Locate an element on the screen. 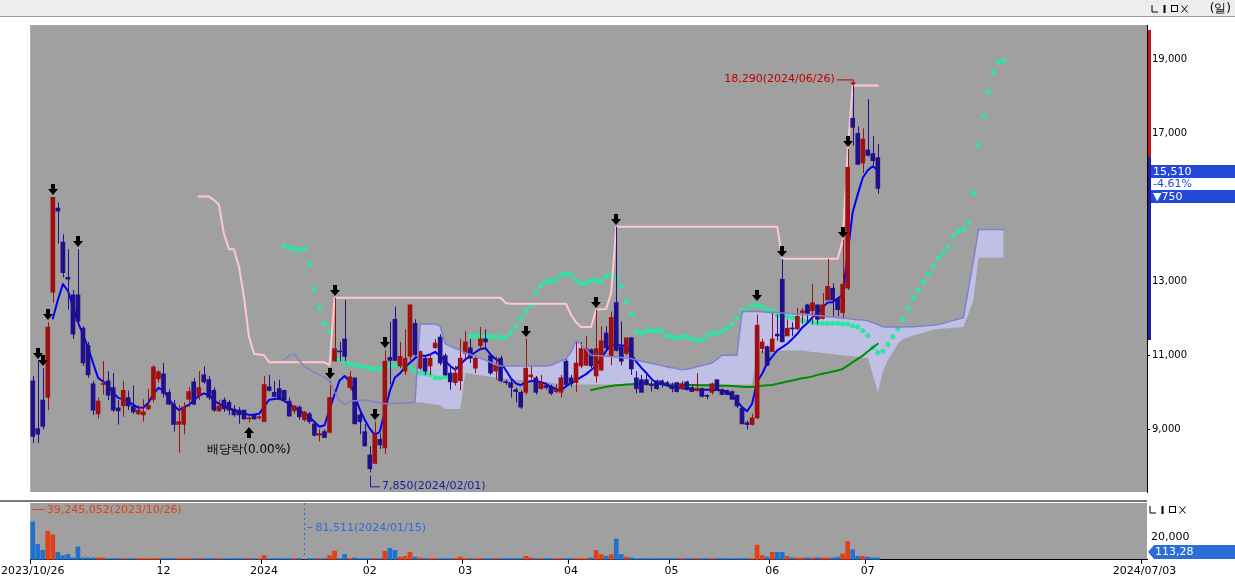  y-tick-label: 9,000 is located at coordinates (1166, 429).